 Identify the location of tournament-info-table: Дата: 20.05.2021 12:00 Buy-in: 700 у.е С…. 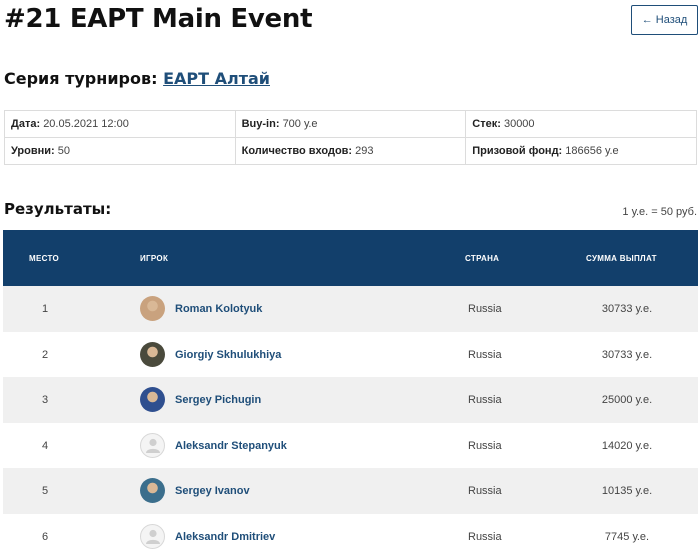
(350, 137).